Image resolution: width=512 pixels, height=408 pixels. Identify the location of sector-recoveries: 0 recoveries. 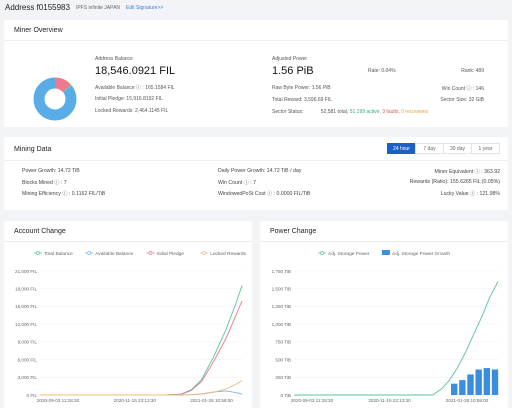
(415, 112).